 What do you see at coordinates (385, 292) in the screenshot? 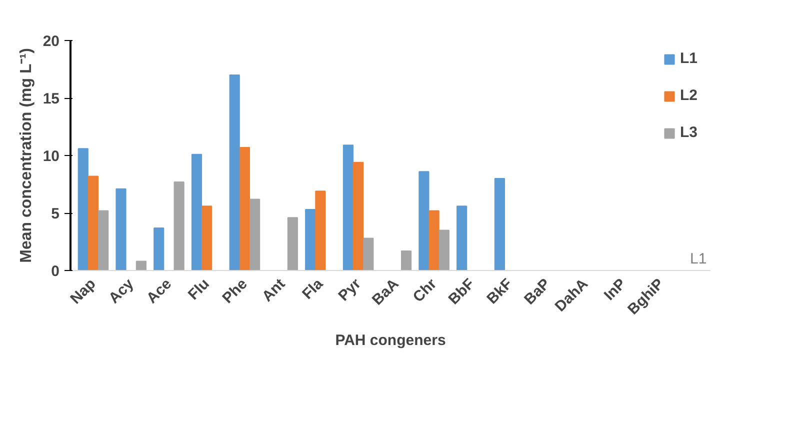
I see `x-tick-label: BaA` at bounding box center [385, 292].